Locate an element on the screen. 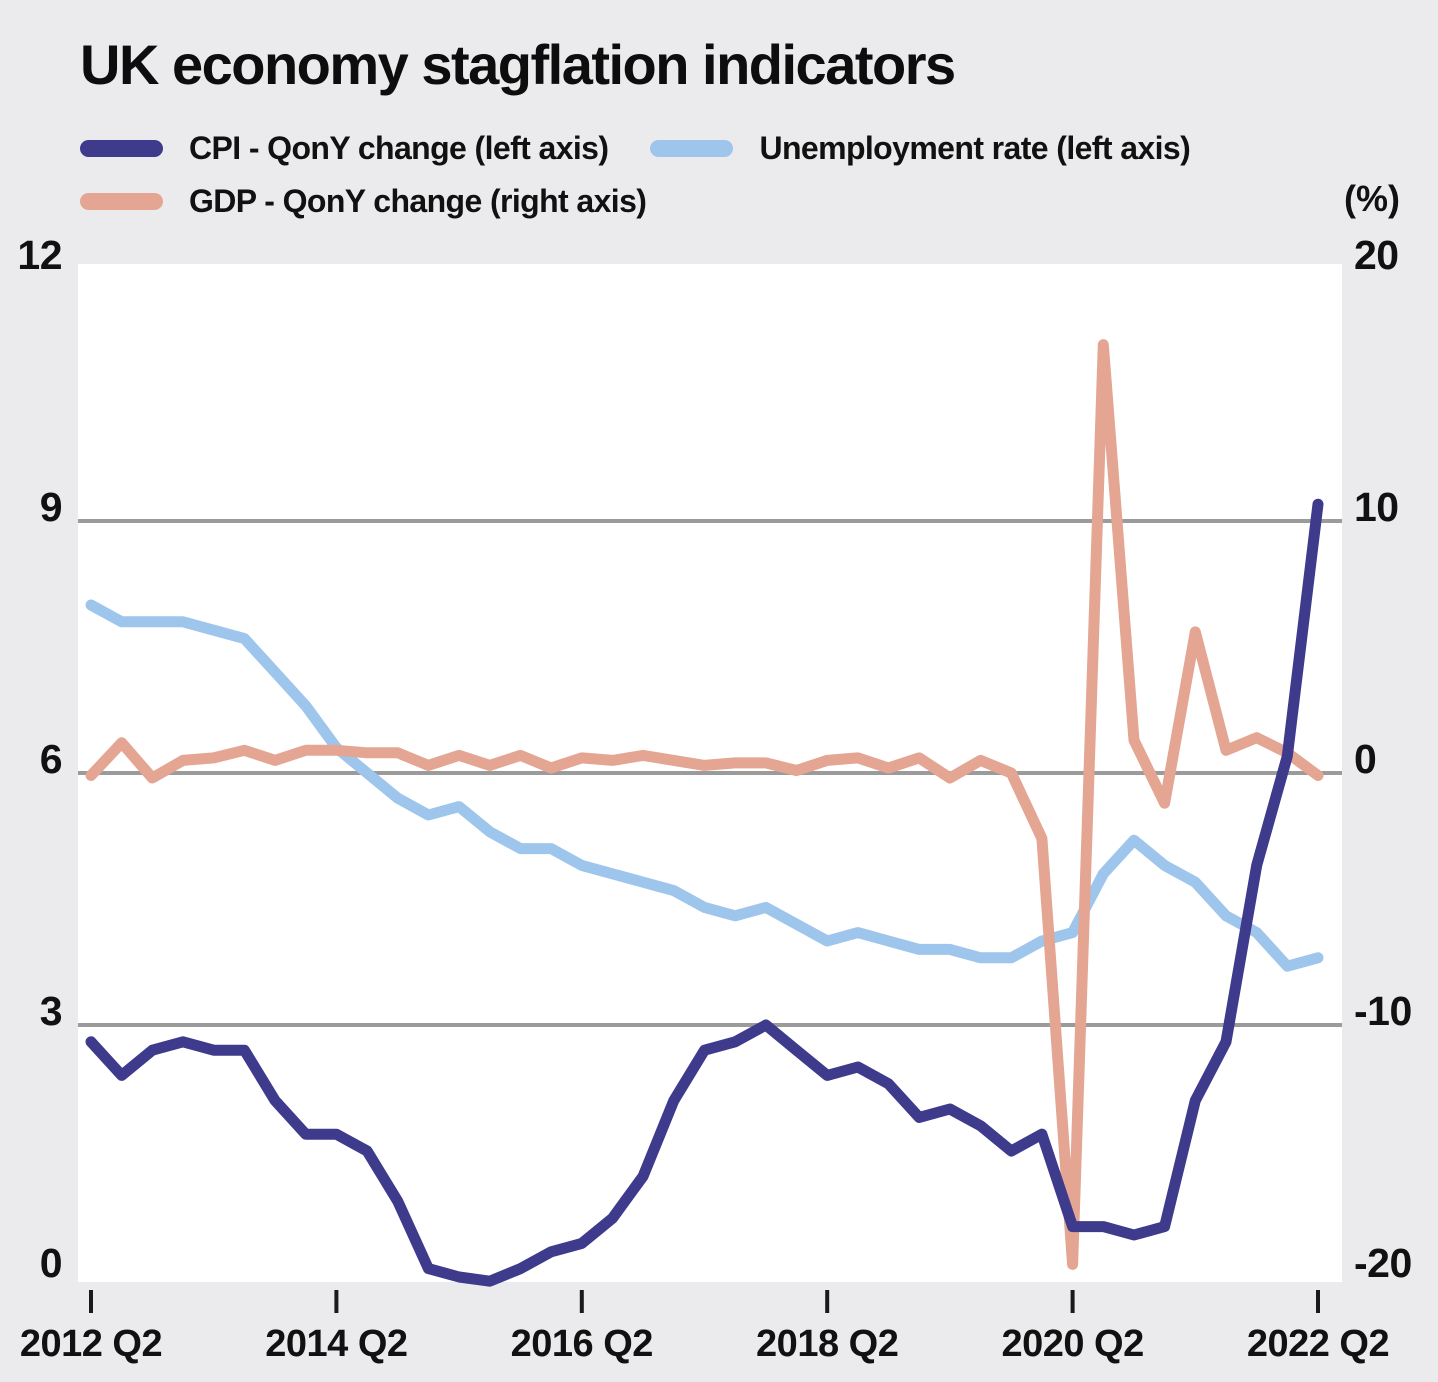 Image resolution: width=1438 pixels, height=1382 pixels. left-axis-label-3: 3 is located at coordinates (51, 1011).